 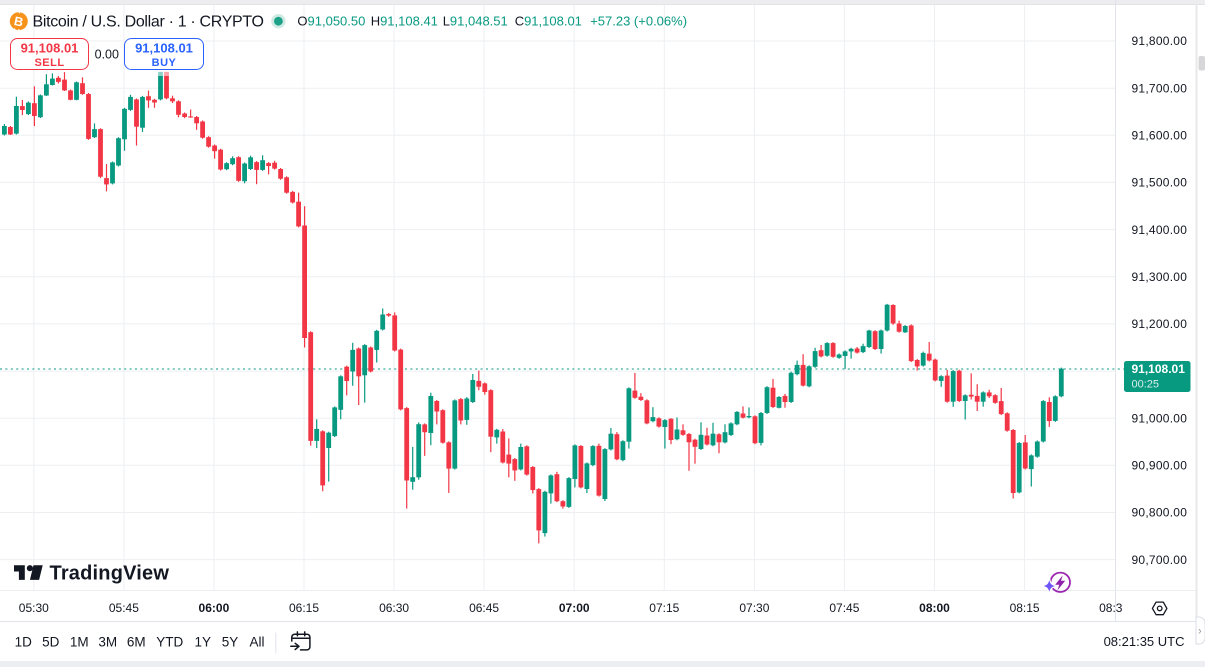 What do you see at coordinates (256, 642) in the screenshot?
I see `svg-text: All` at bounding box center [256, 642].